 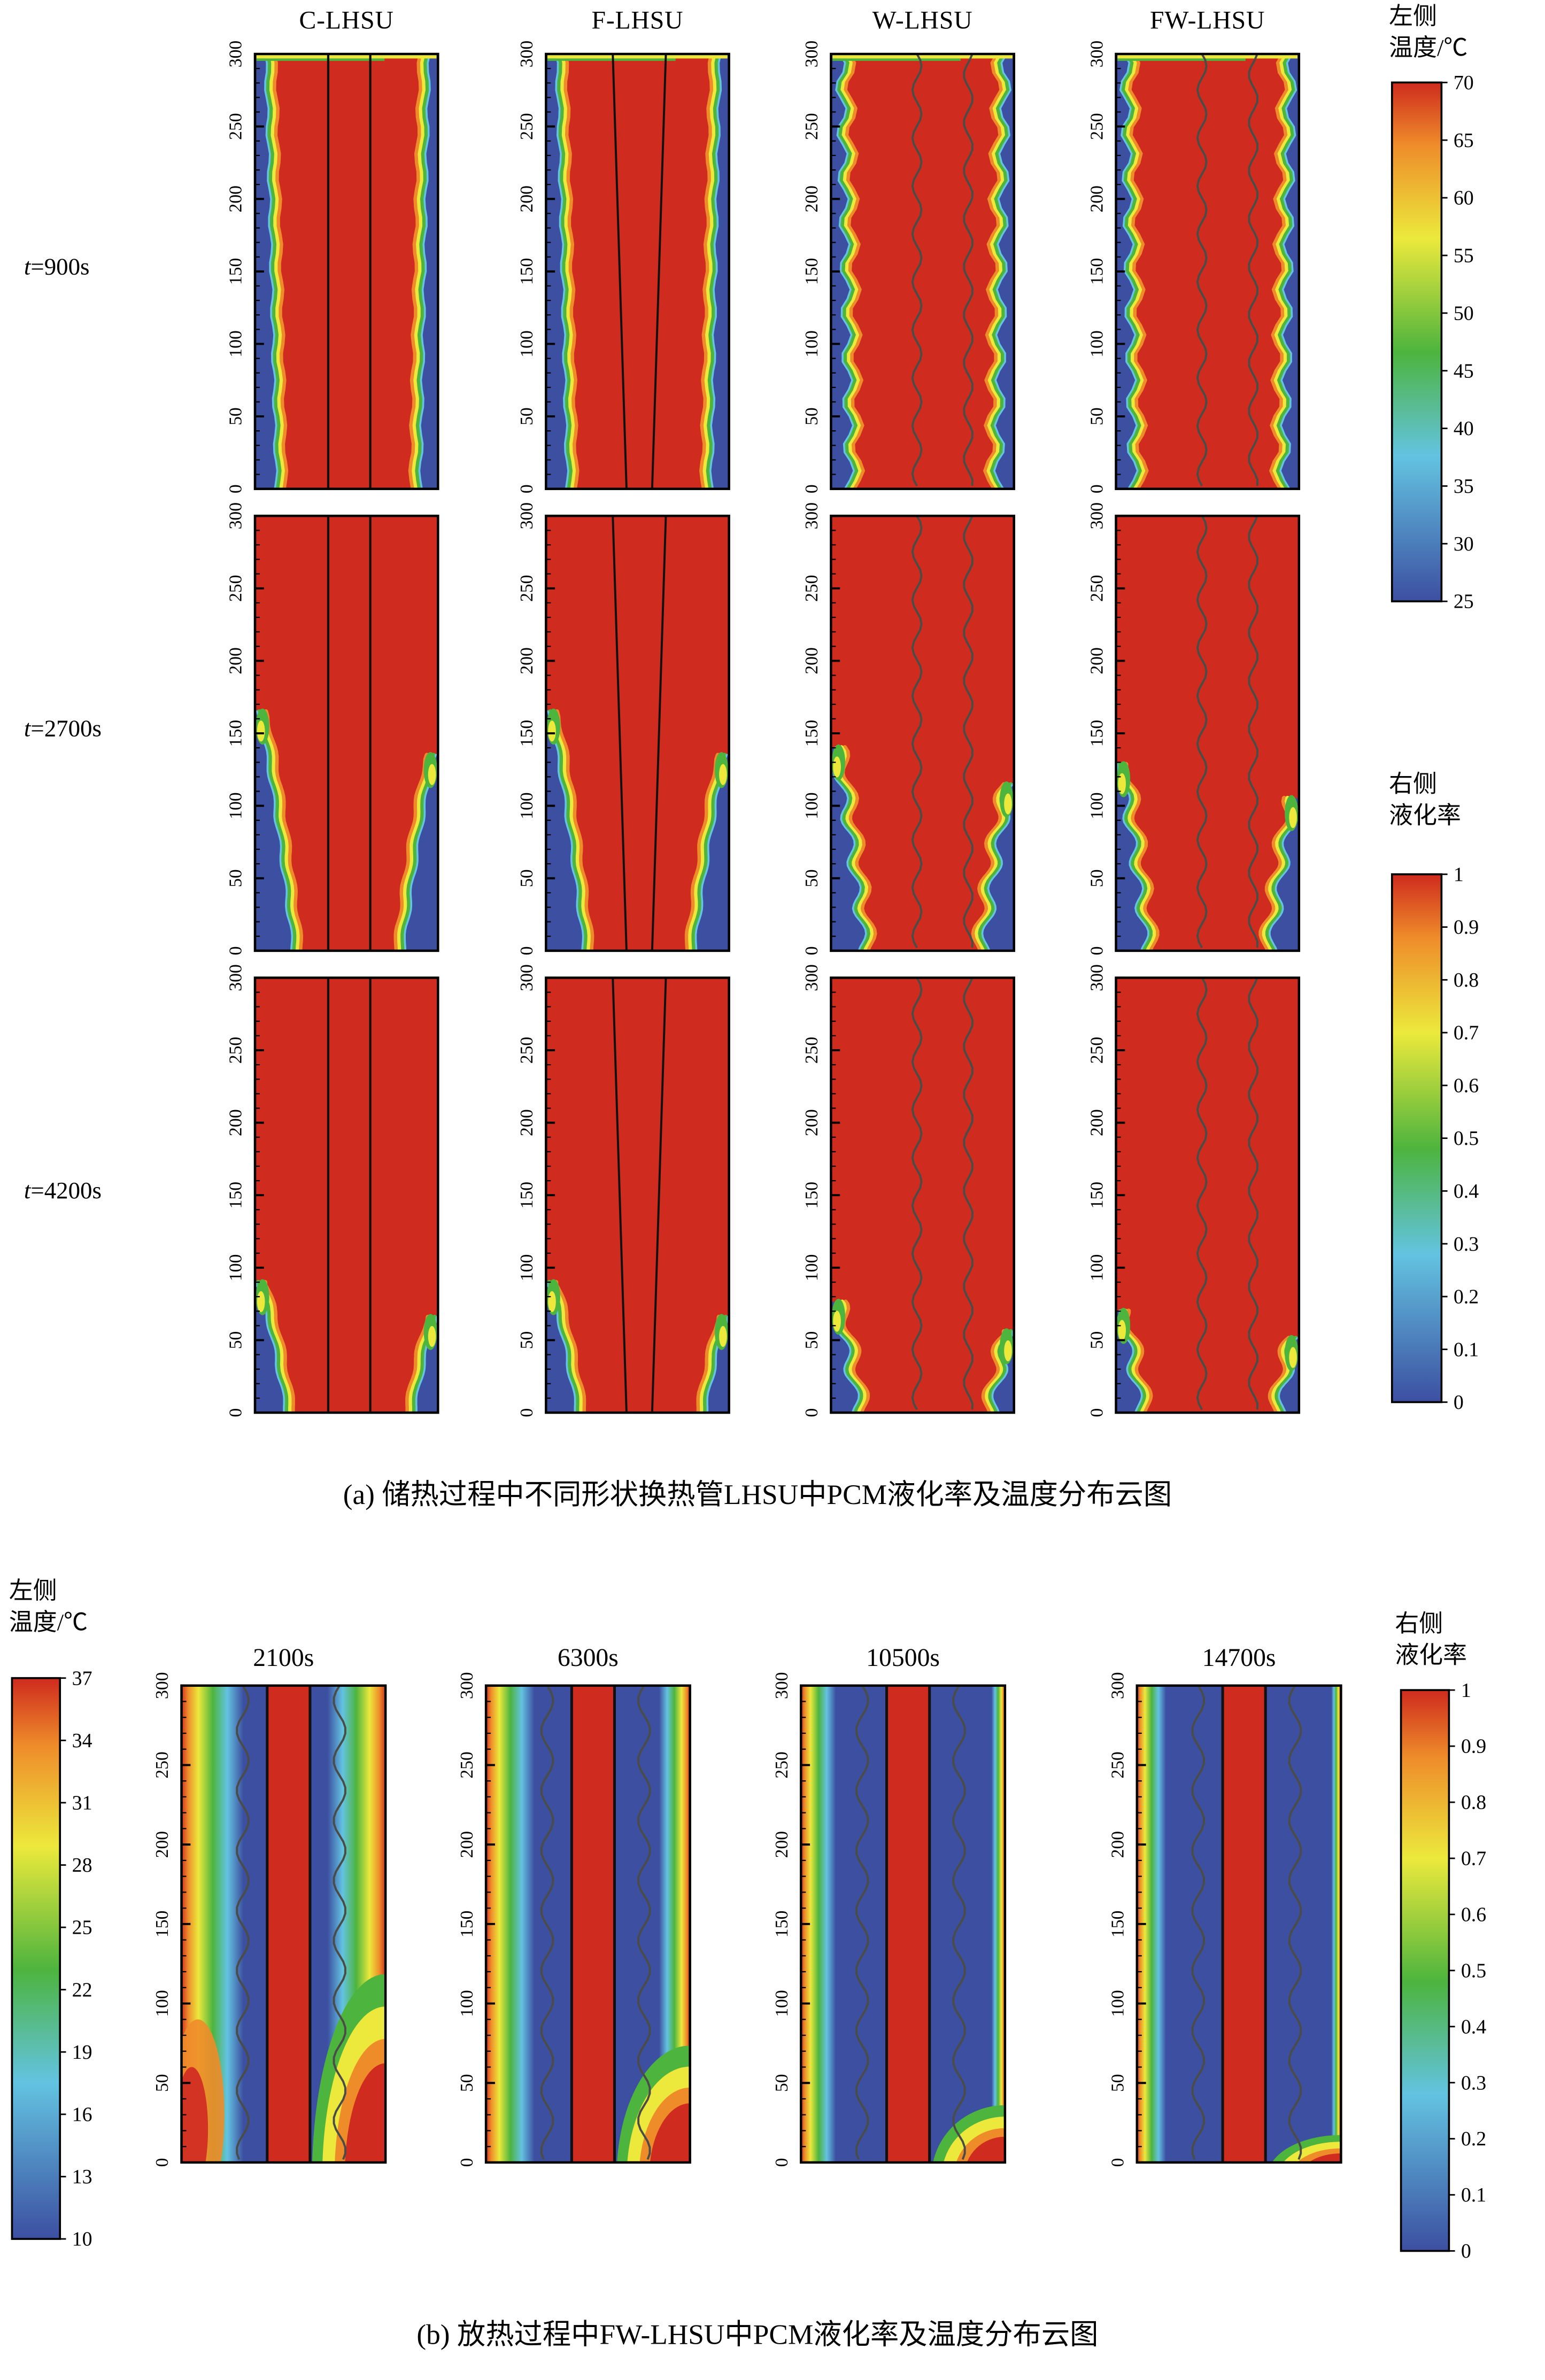 What do you see at coordinates (1464, 140) in the screenshot?
I see `colorbar-tick-label: 65` at bounding box center [1464, 140].